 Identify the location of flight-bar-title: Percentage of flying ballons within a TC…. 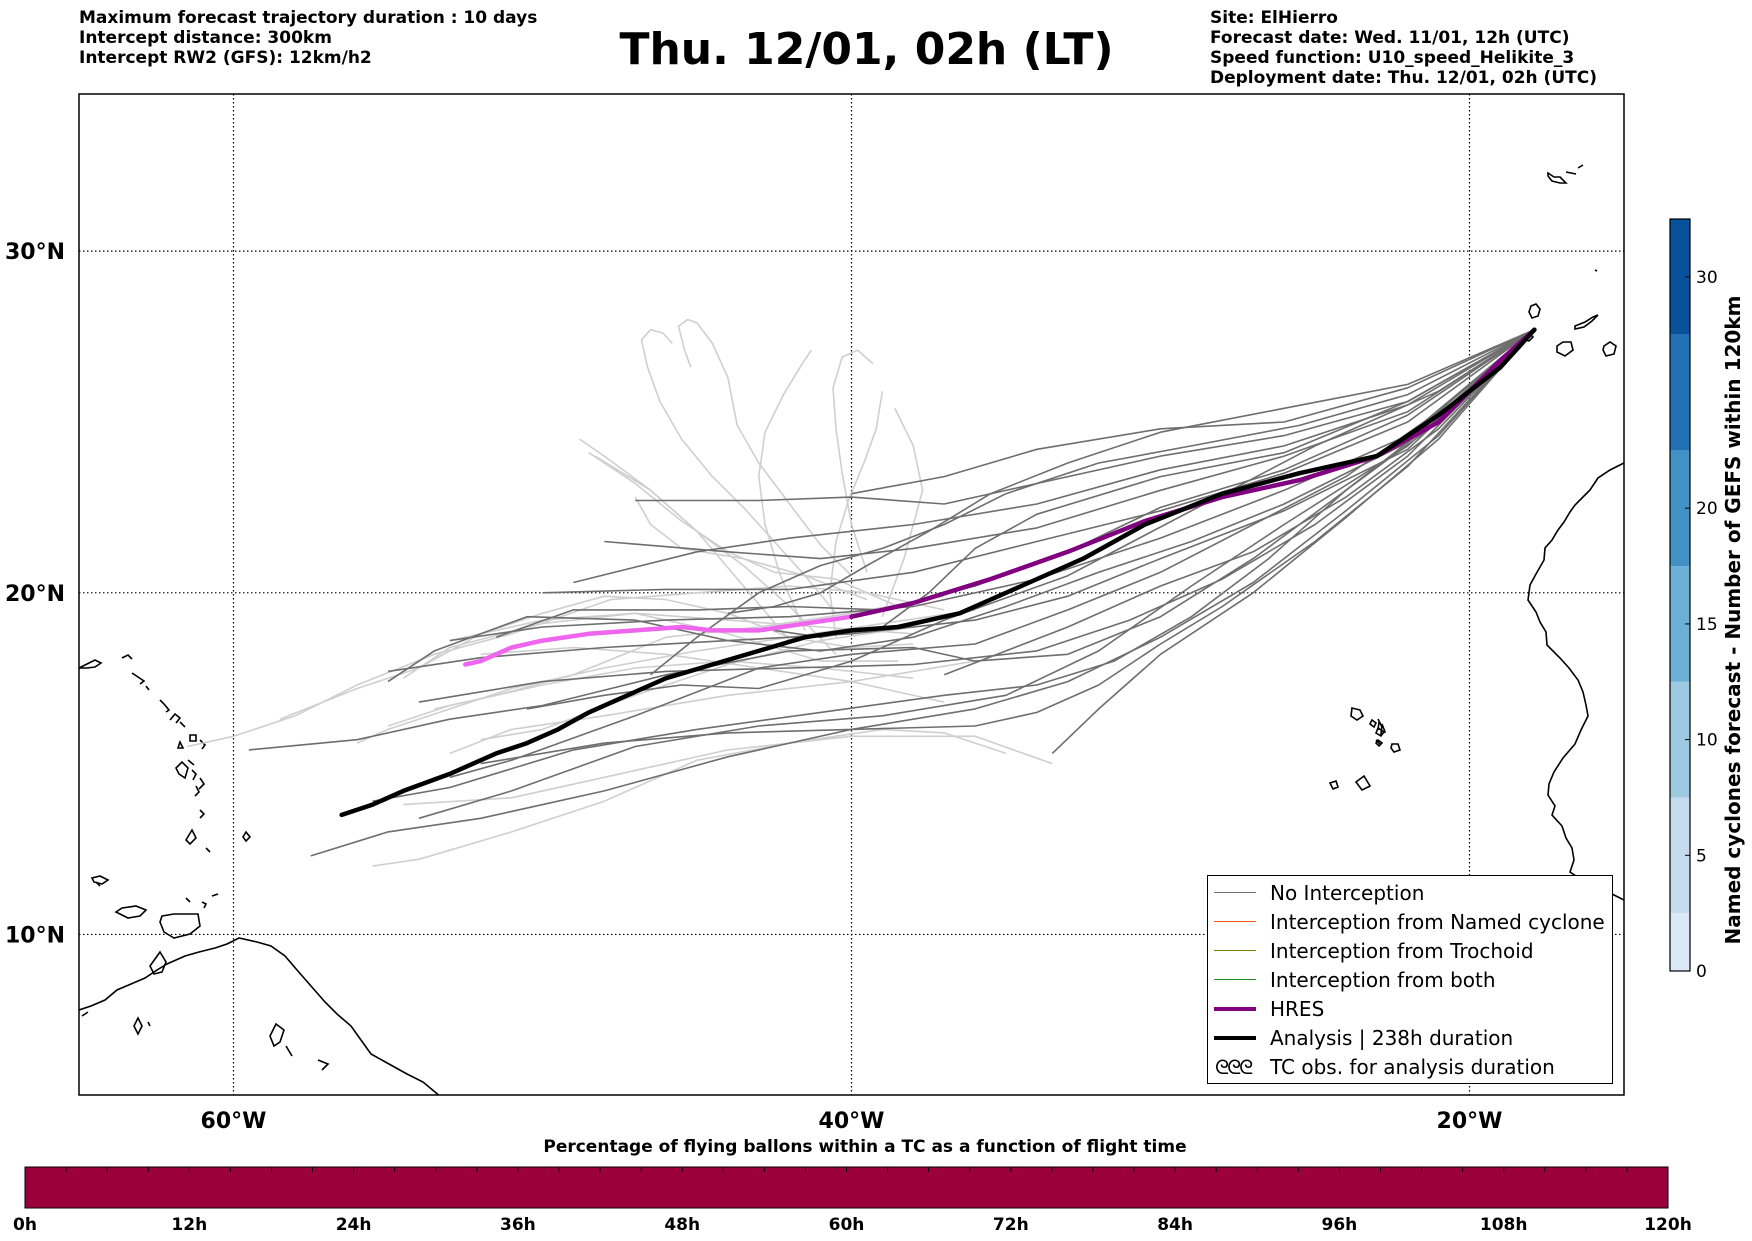
(865, 1147).